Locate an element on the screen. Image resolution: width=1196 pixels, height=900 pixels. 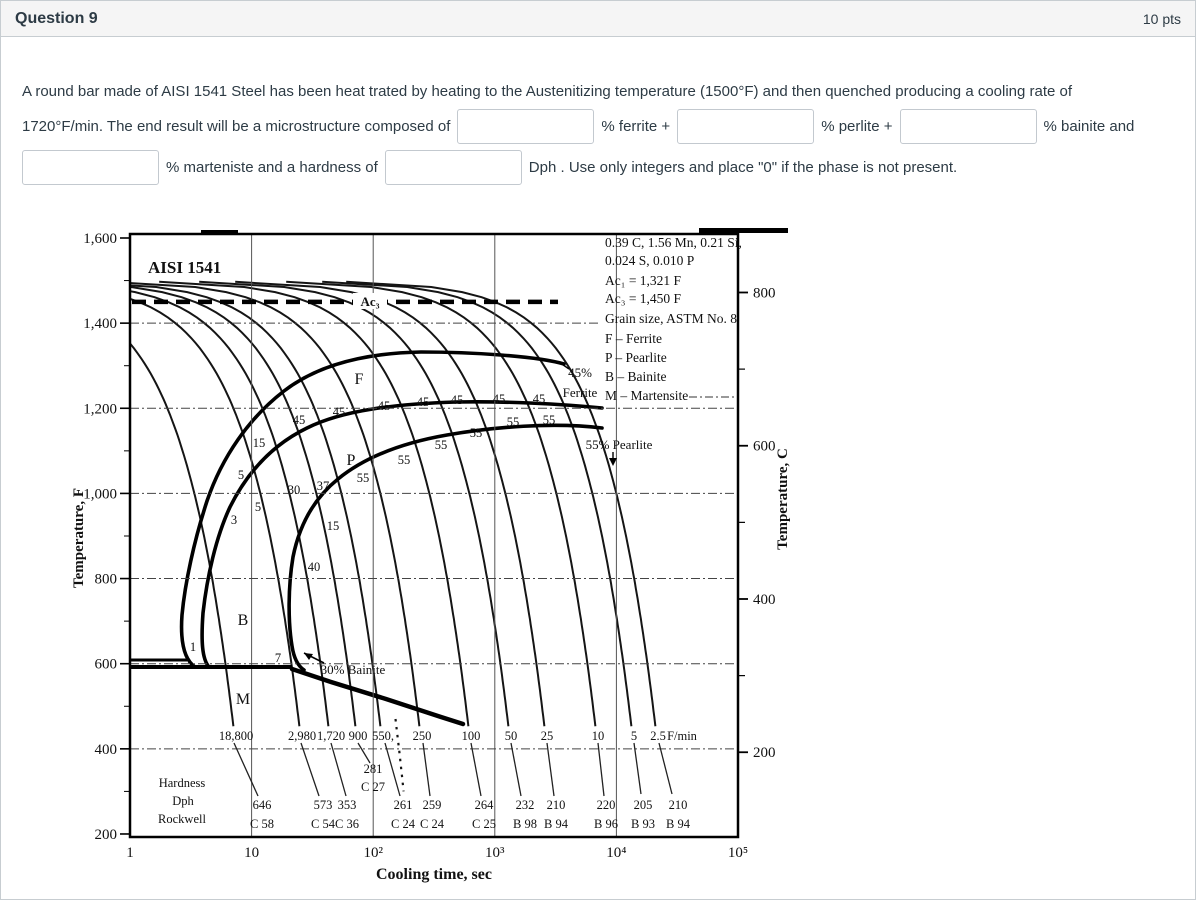
svg-text: 10² is located at coordinates (373, 853).